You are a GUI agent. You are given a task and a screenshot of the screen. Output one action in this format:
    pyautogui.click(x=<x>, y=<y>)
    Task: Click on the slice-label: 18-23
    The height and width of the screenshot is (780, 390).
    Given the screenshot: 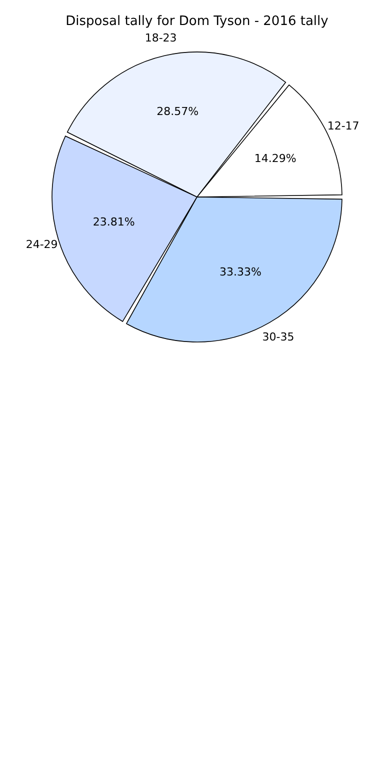 What is the action you would take?
    pyautogui.click(x=160, y=38)
    